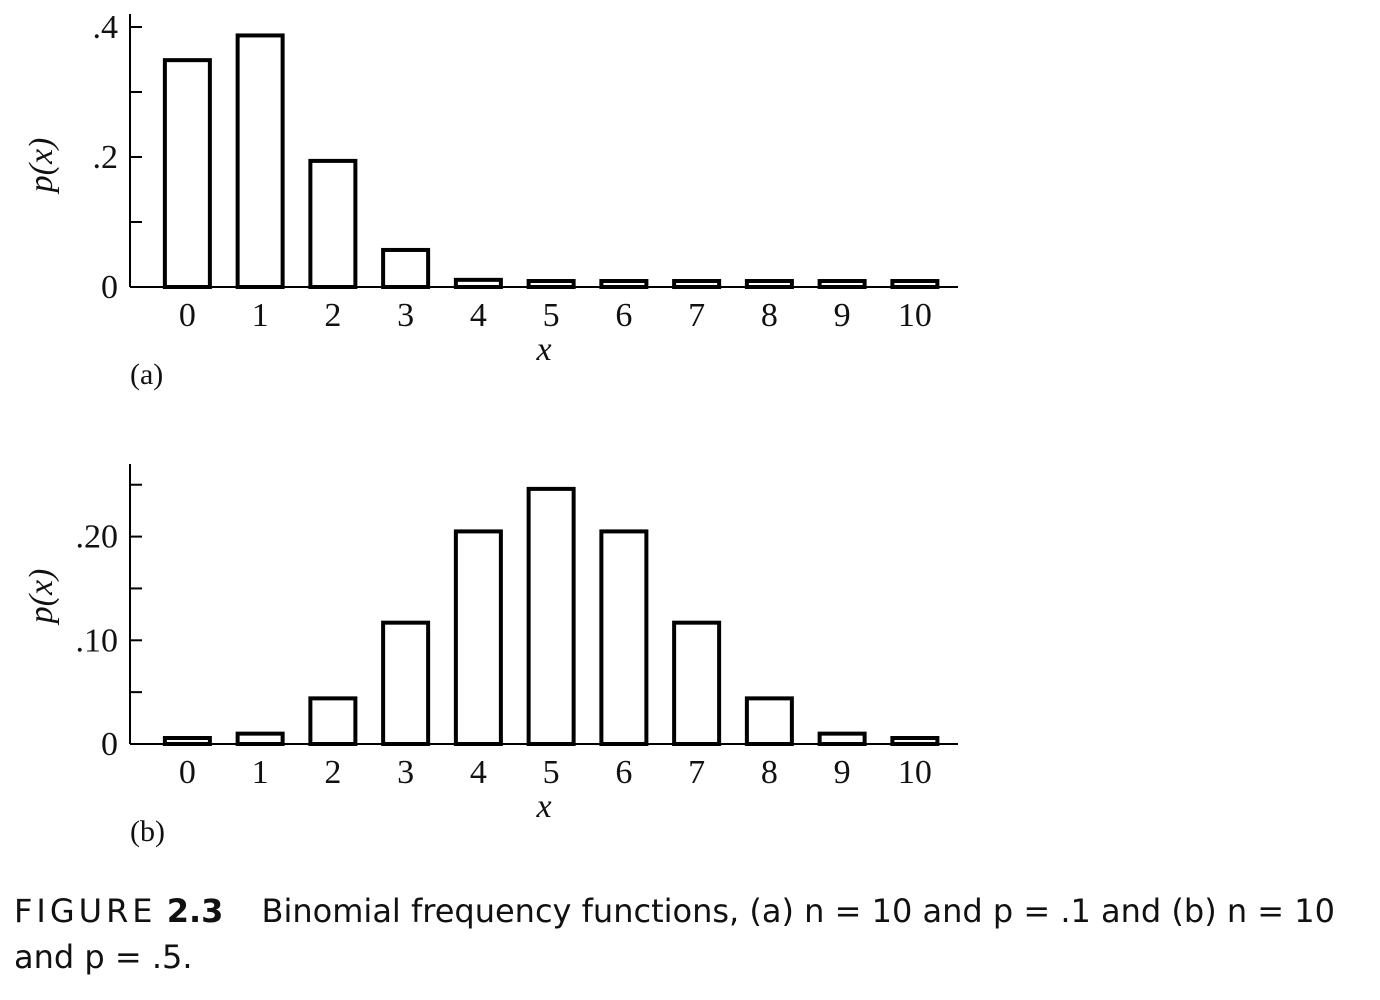  Describe the element at coordinates (85, 911) in the screenshot. I see `caption-label: FIGURE` at that location.